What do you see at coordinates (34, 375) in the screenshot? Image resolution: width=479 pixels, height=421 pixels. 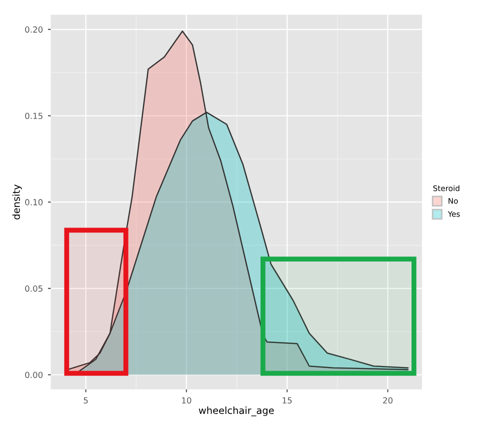 I see `y-tick-label: 0.00` at bounding box center [34, 375].